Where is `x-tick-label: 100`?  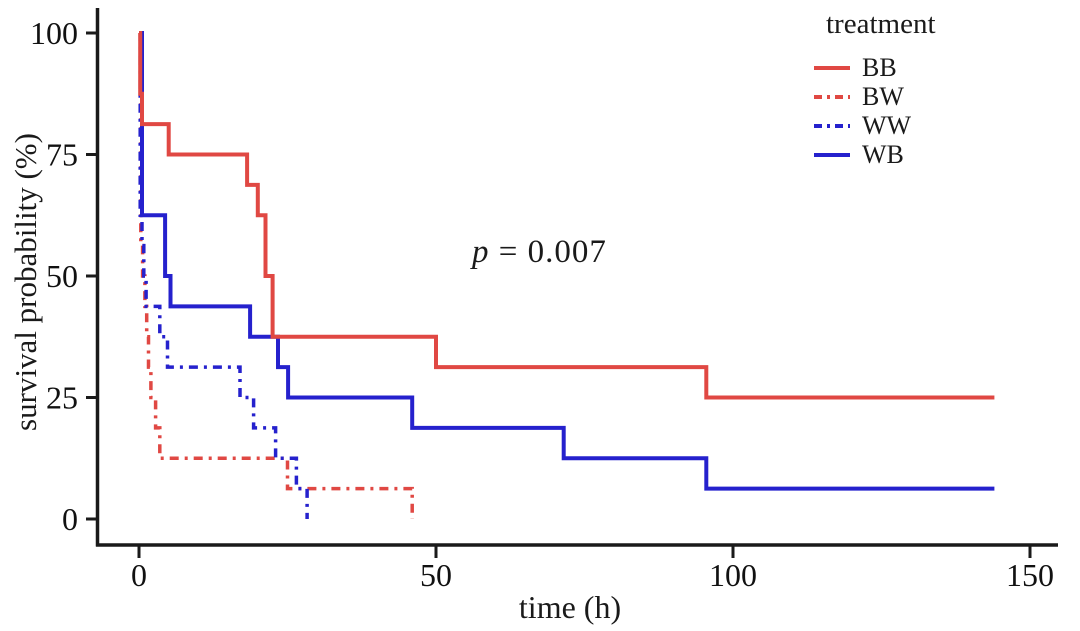 x-tick-label: 100 is located at coordinates (733, 575).